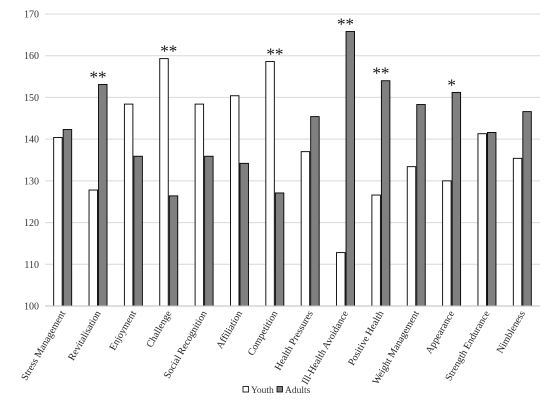 This screenshot has height=401, width=550. Describe the element at coordinates (84, 336) in the screenshot. I see `category-label: Revitalisation` at that location.